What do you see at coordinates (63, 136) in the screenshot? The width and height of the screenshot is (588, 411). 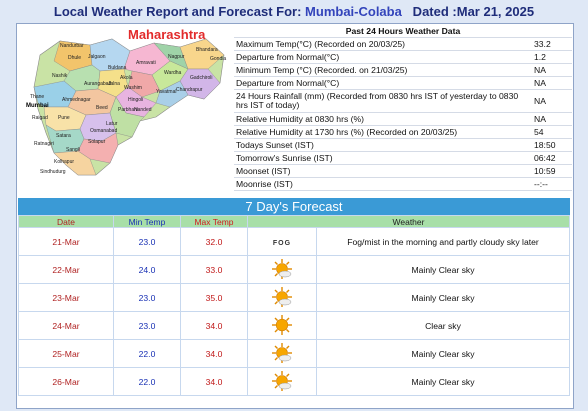 I see `map-district-label: Satara` at bounding box center [63, 136].